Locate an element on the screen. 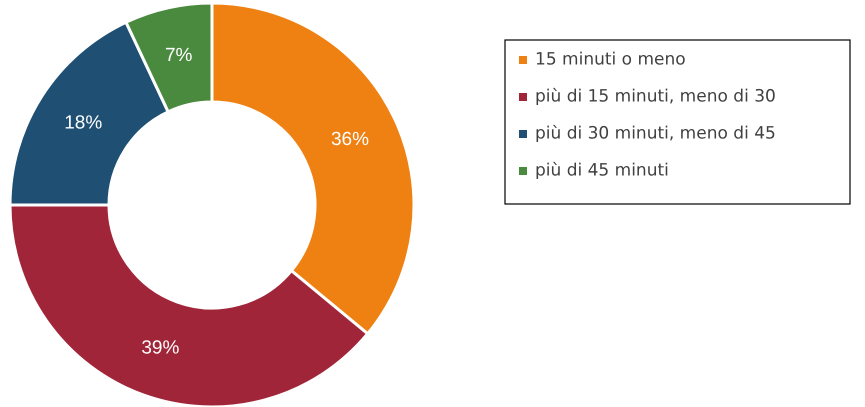 Image resolution: width=865 pixels, height=407 pixels. legend-label: più di 45 minuti is located at coordinates (602, 170).